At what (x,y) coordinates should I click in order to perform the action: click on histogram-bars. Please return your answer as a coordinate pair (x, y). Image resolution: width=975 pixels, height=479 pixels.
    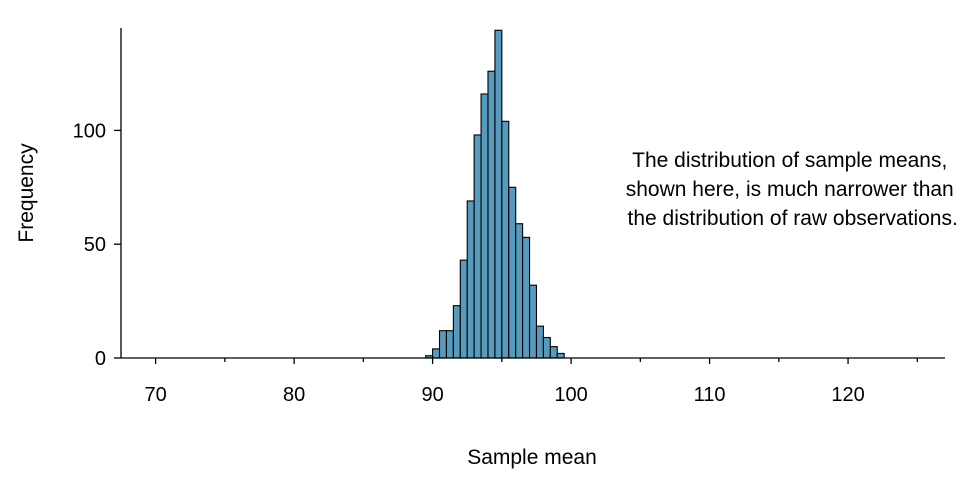
    Looking at the image, I should click on (495, 194).